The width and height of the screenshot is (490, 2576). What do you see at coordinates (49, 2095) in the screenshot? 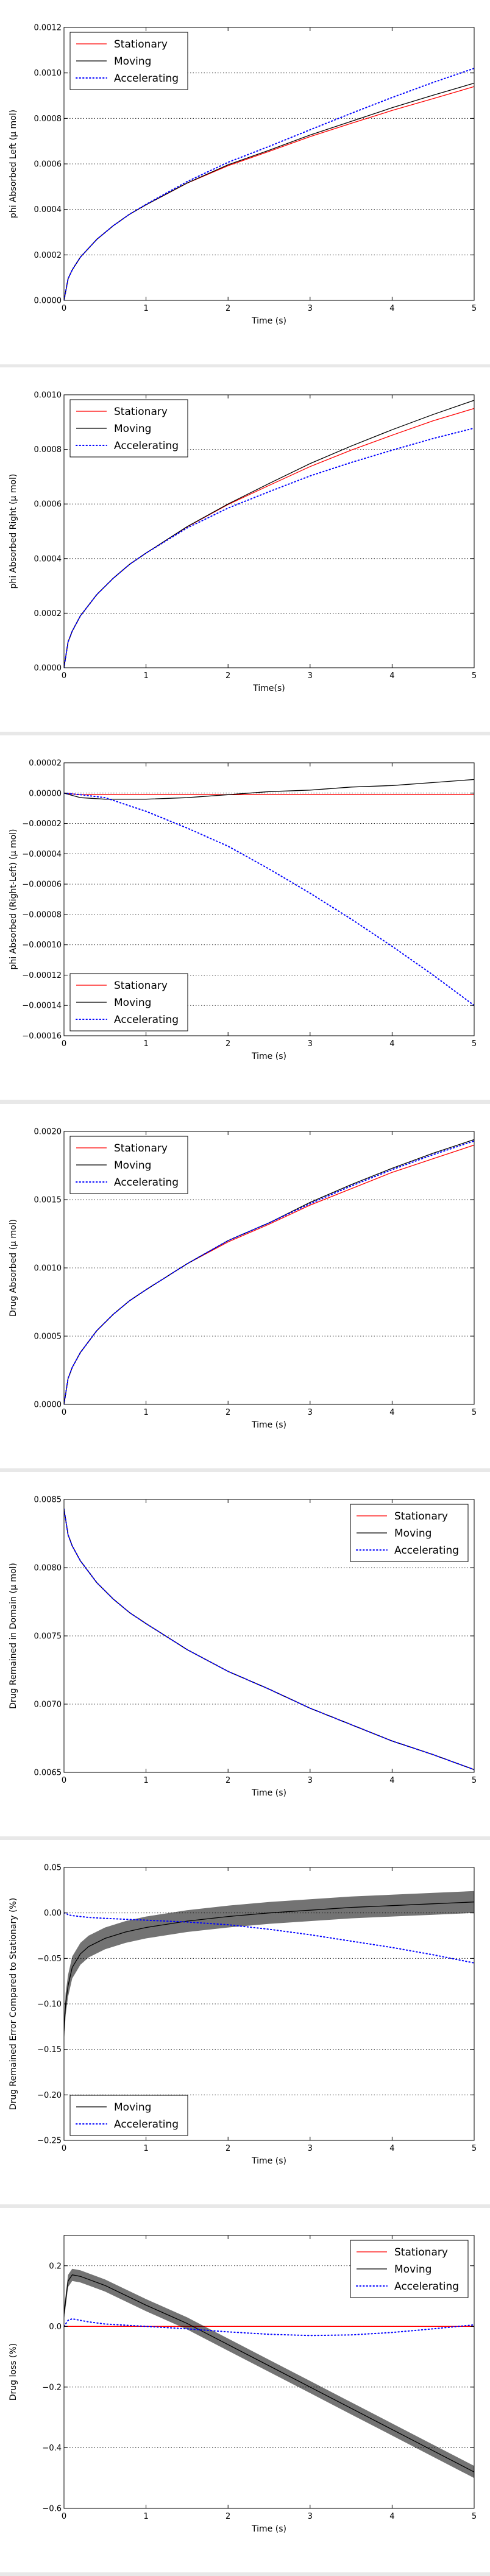
I see `y-tick-label: −0.20` at bounding box center [49, 2095].